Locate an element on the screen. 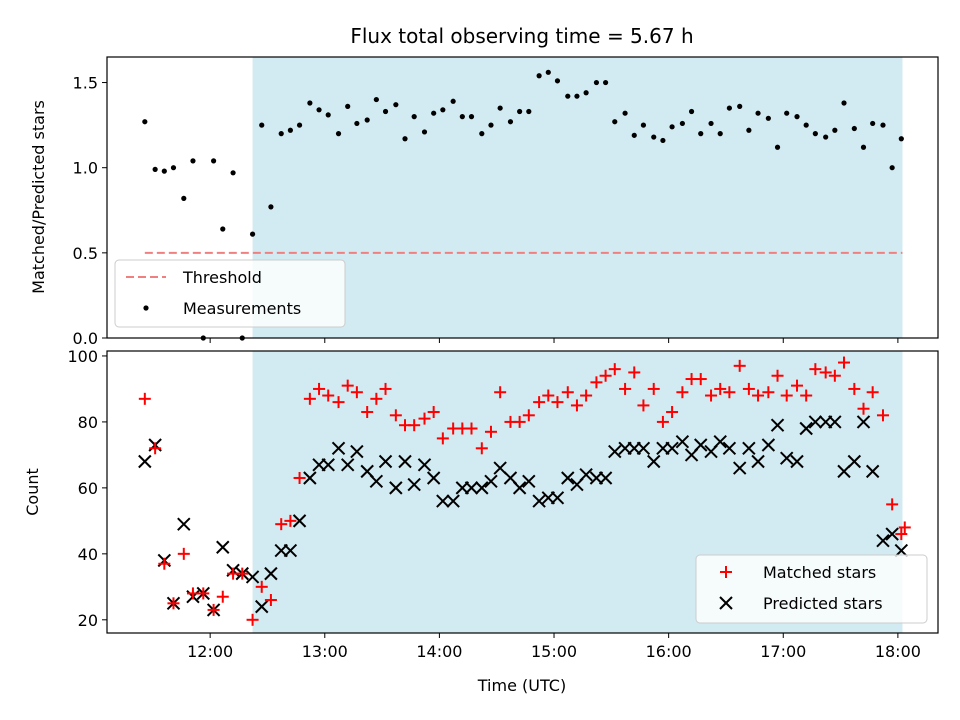 The image size is (960, 720). chart-title: Flux total observing time = 5.67 h is located at coordinates (521, 36).